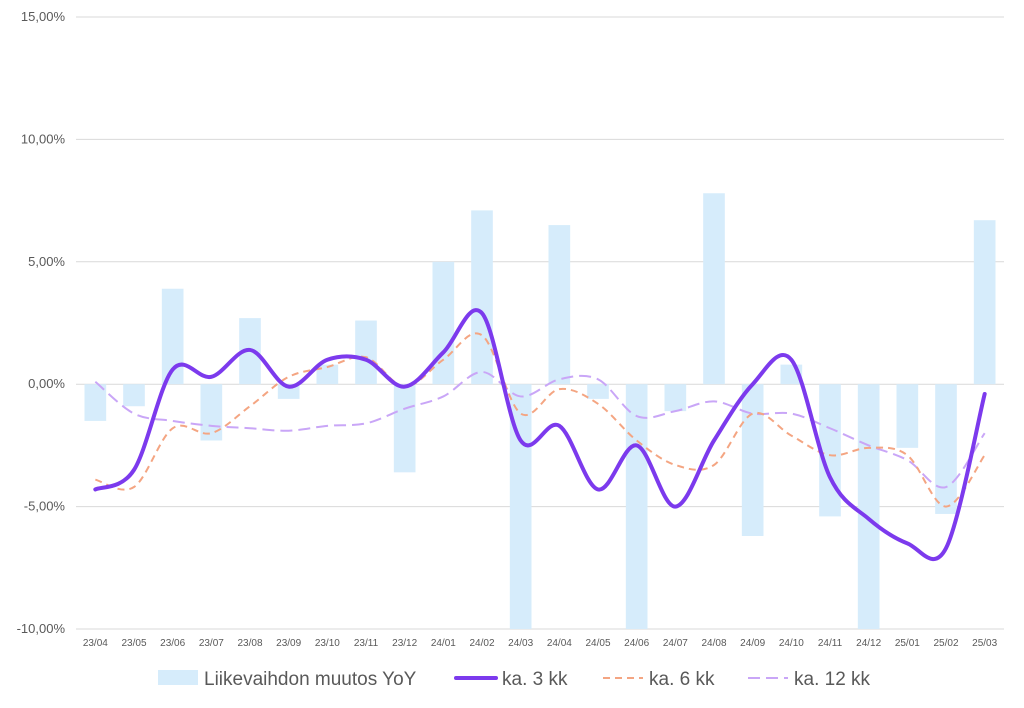 The width and height of the screenshot is (1024, 708). Describe the element at coordinates (713, 643) in the screenshot. I see `x-tick-label: 24/08` at that location.